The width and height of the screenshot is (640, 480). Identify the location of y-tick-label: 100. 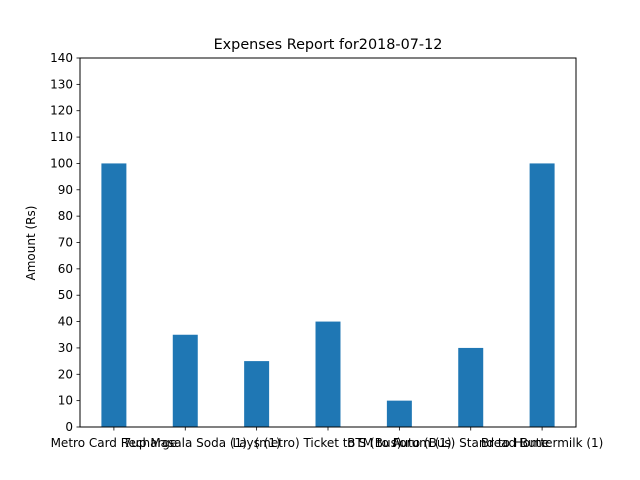
(61, 163).